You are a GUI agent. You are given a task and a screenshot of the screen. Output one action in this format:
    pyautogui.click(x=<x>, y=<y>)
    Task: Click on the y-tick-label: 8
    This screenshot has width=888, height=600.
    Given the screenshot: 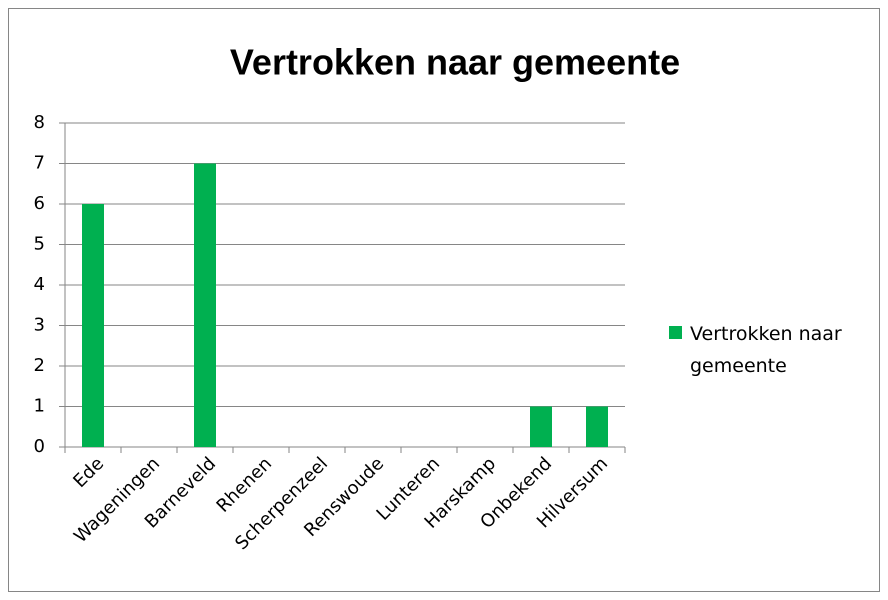 What is the action you would take?
    pyautogui.click(x=39, y=122)
    